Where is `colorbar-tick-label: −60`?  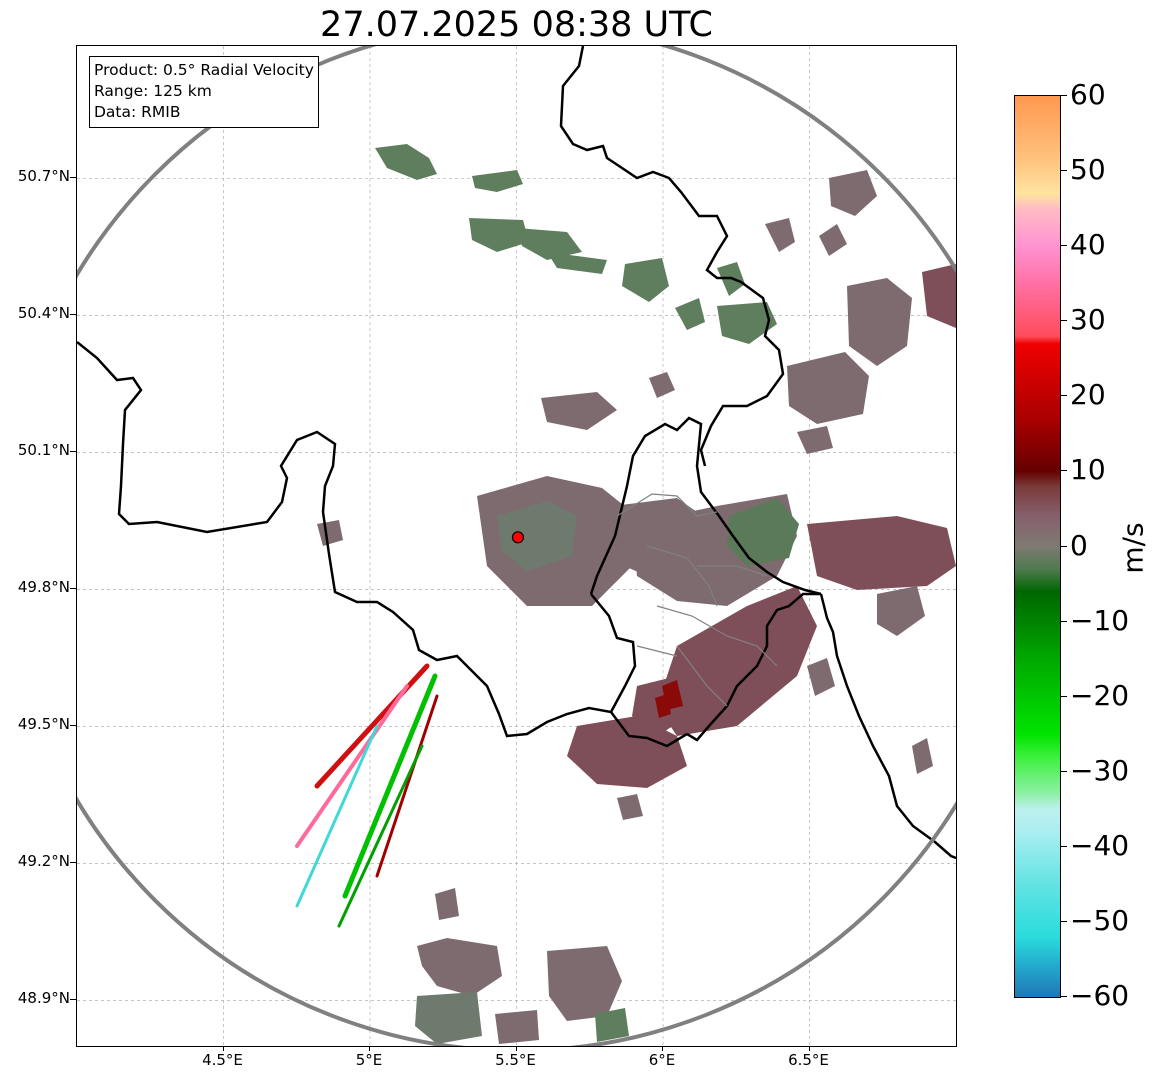 colorbar-tick-label: −60 is located at coordinates (1100, 995).